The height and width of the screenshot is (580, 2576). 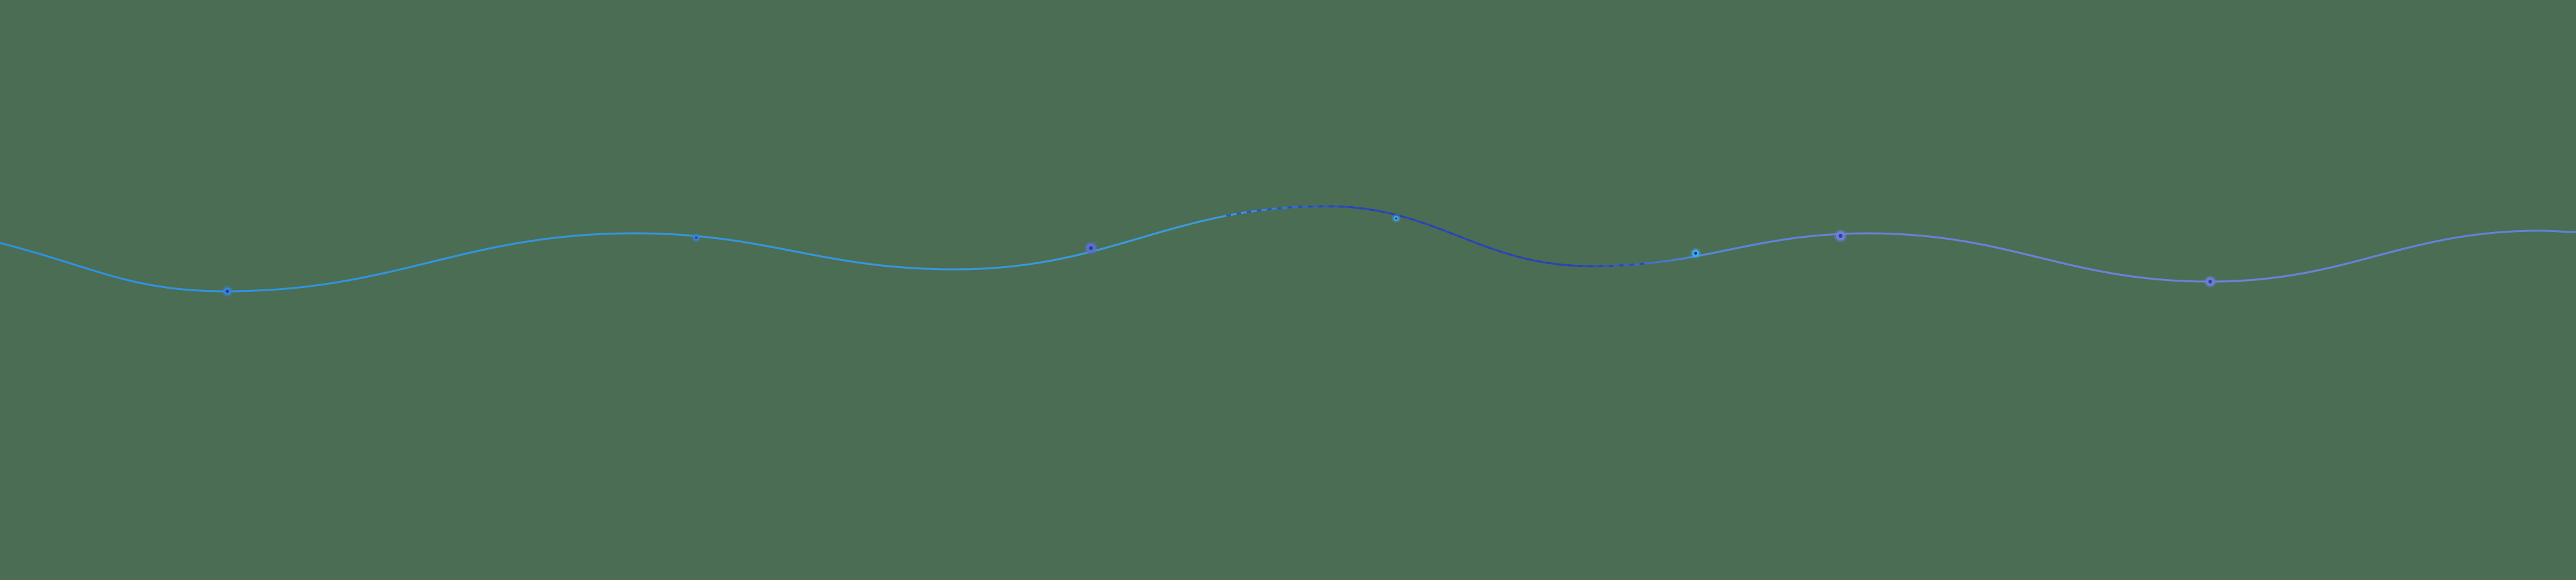 What do you see at coordinates (1220, 255) in the screenshot?
I see `data-point-markers` at bounding box center [1220, 255].